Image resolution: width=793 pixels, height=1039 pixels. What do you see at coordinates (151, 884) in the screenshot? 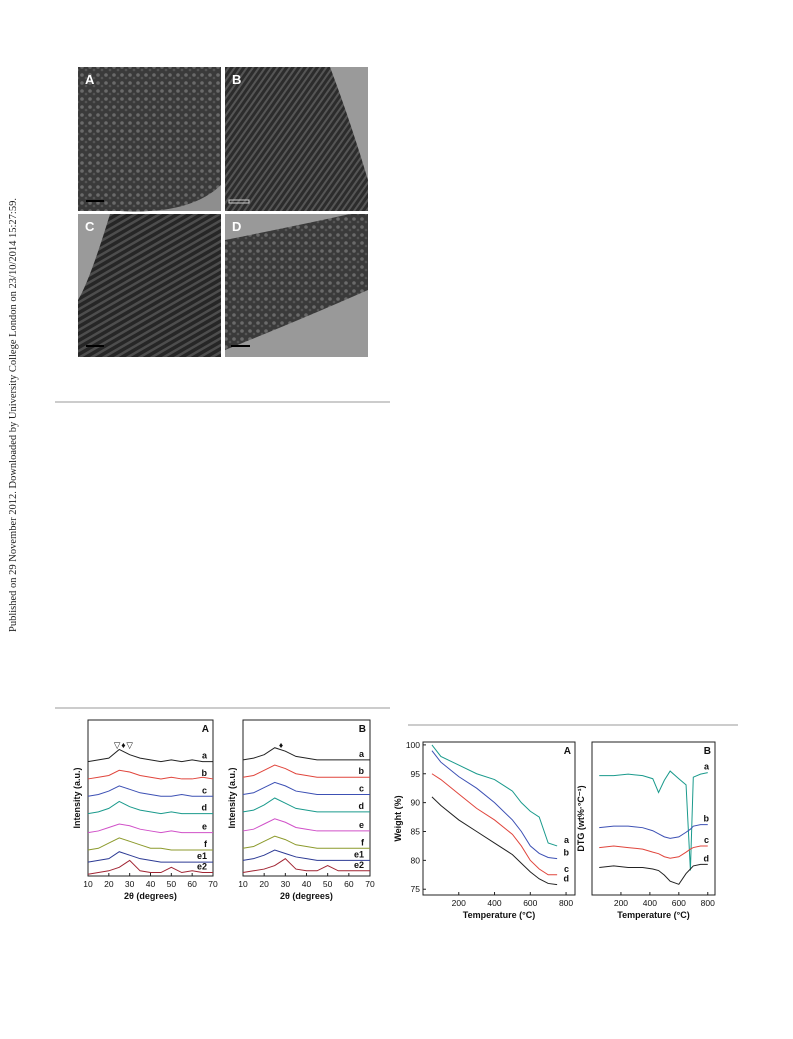
I see `x-tick-label: 40` at bounding box center [151, 884].